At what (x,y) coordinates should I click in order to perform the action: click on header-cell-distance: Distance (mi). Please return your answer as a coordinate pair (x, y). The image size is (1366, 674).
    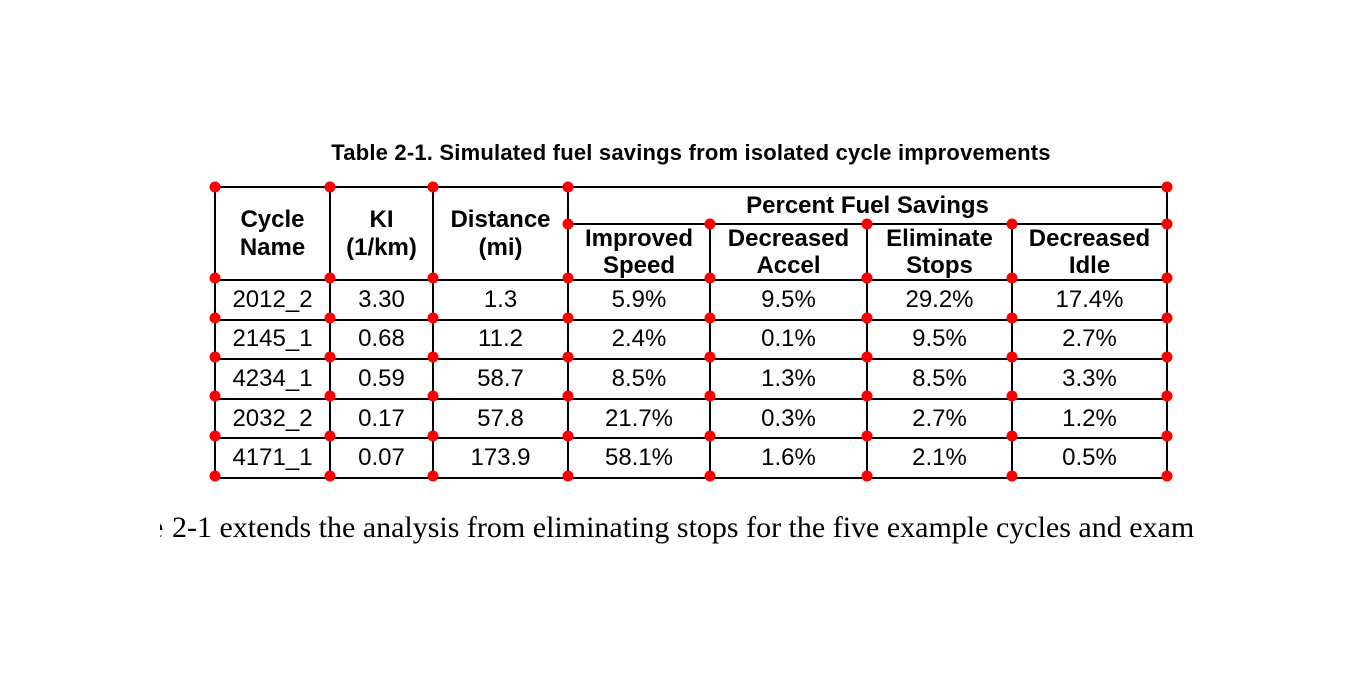
    Looking at the image, I should click on (500, 233).